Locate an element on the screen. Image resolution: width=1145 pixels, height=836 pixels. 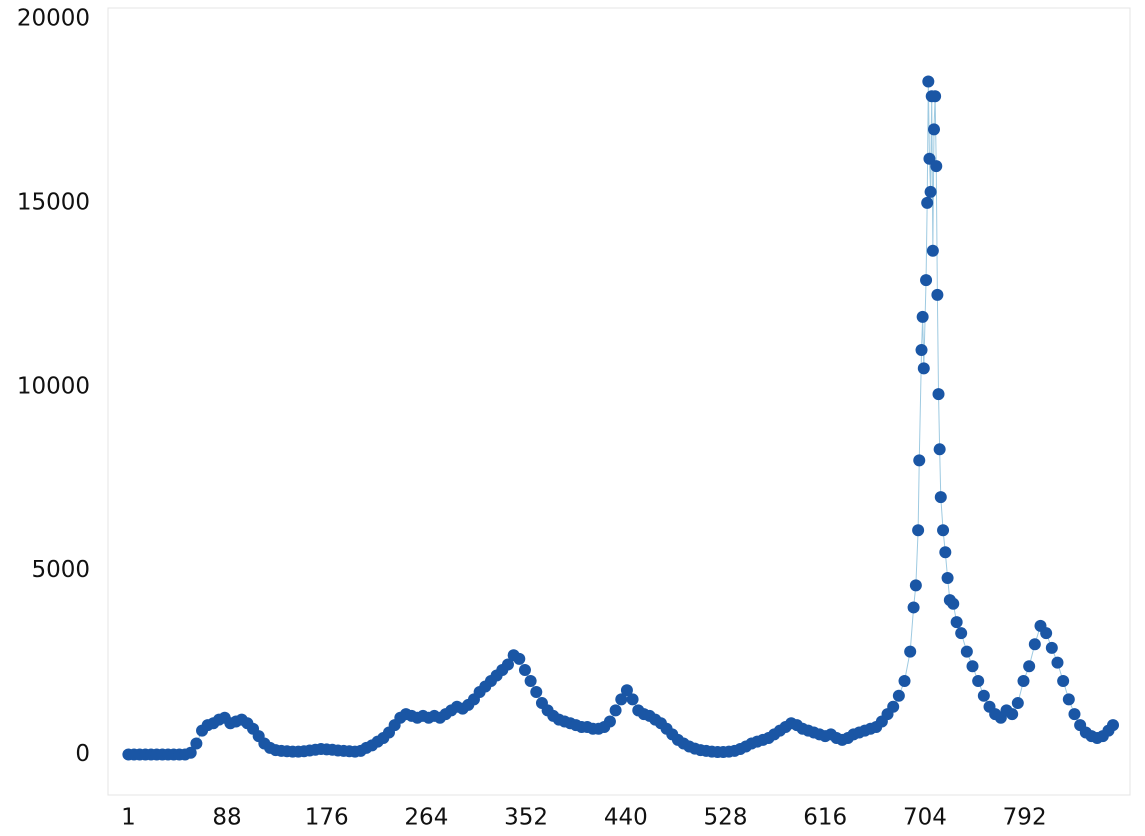
x-tick-label: 264 is located at coordinates (426, 818).